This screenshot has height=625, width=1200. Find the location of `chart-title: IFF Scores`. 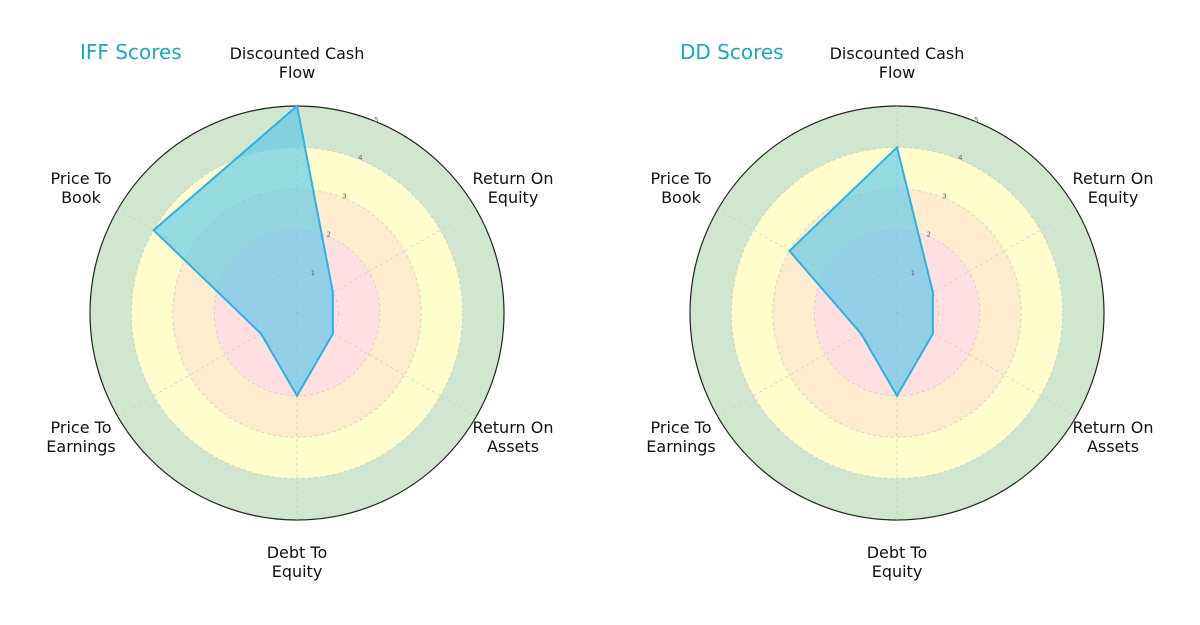

chart-title: IFF Scores is located at coordinates (131, 52).